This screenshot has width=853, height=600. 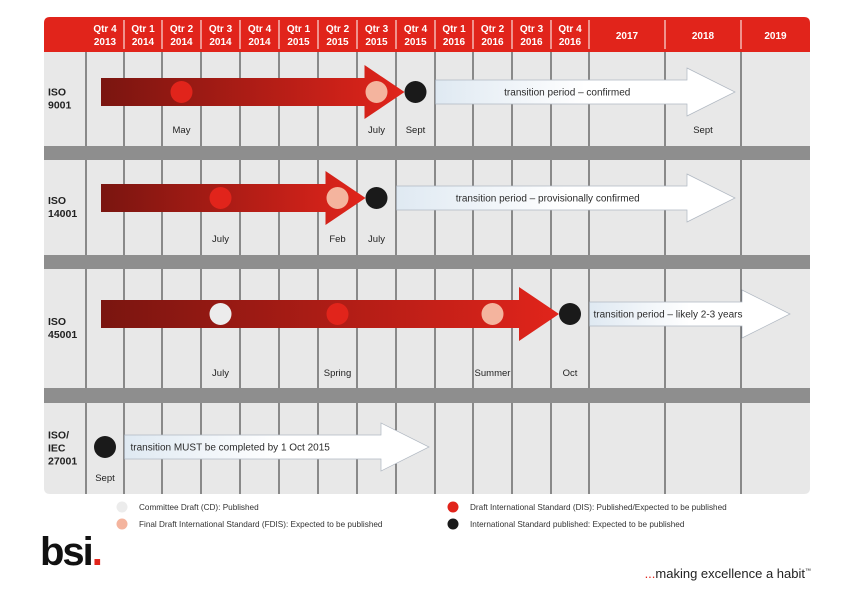 I want to click on header-year: 2019, so click(x=775, y=36).